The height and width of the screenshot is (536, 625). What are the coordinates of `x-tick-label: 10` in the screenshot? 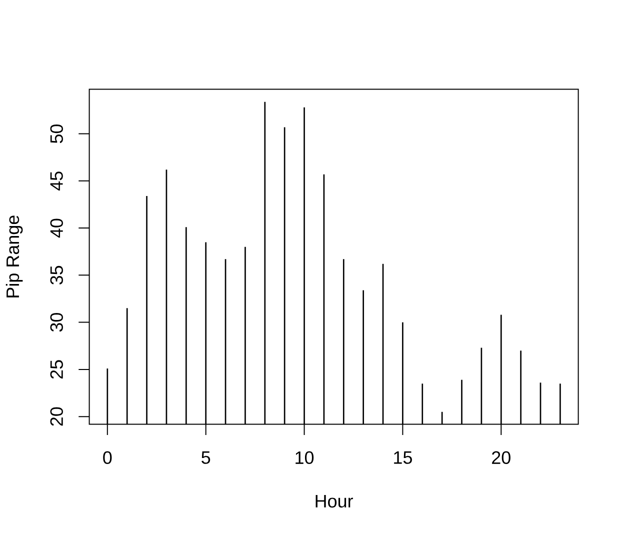 It's located at (305, 457).